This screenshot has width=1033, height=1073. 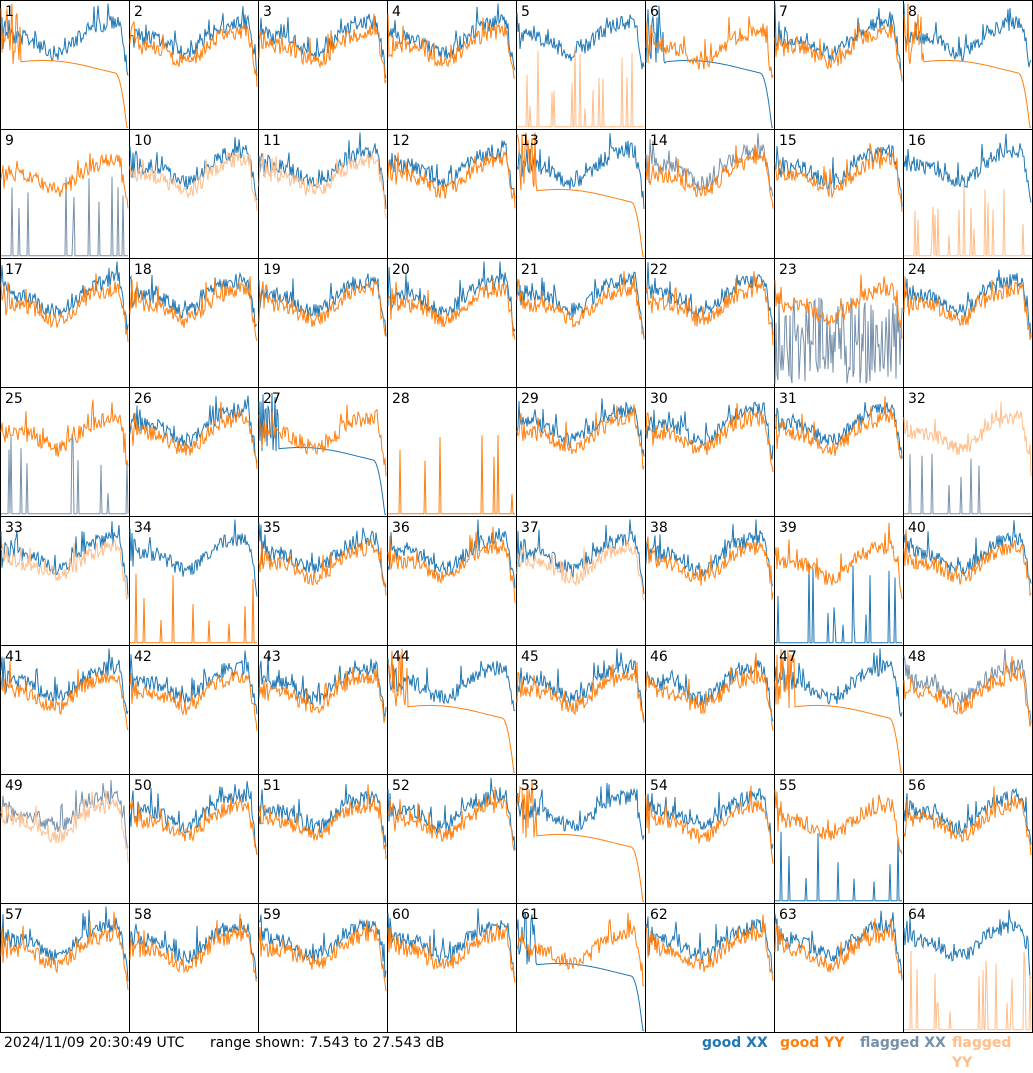 I want to click on panel-64: 64, so click(x=968, y=968).